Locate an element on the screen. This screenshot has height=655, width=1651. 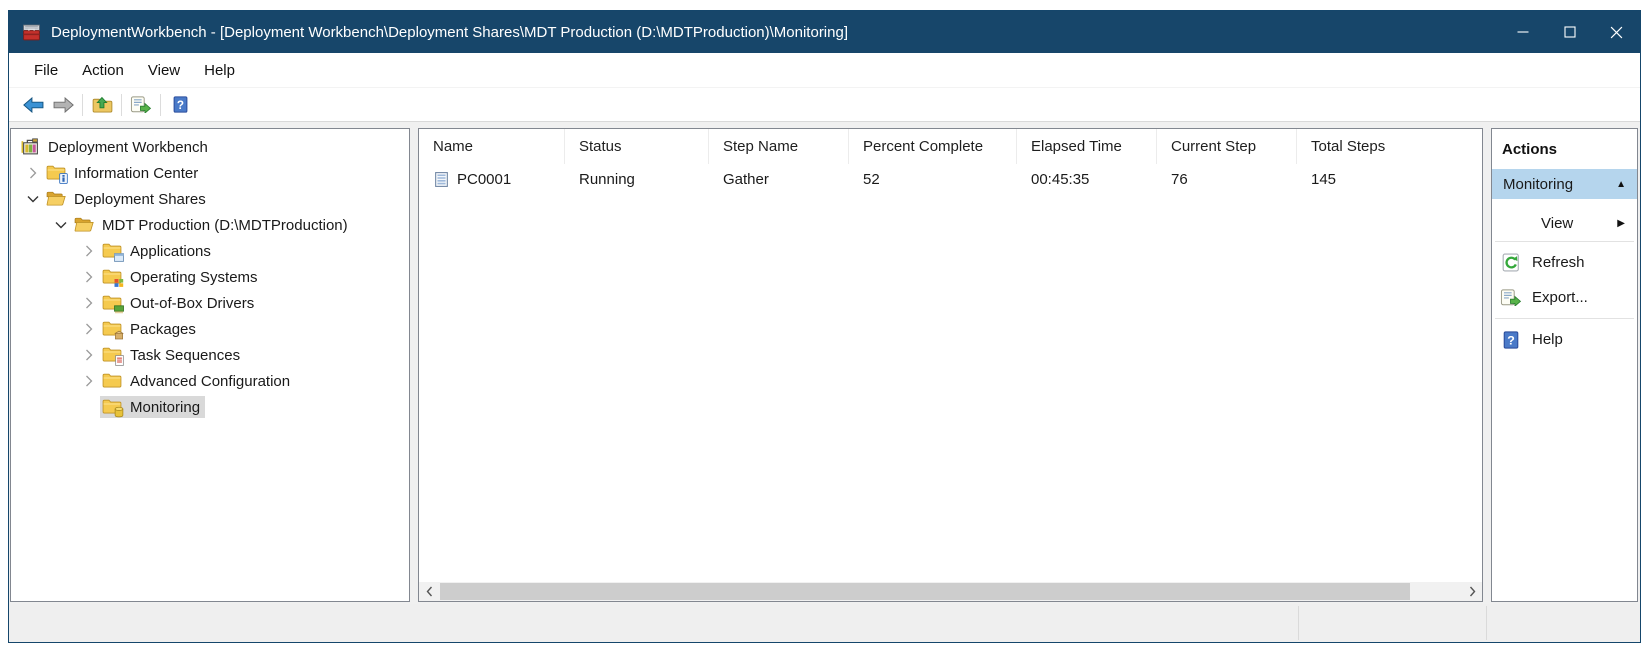
collapse-group-icon: ▲ is located at coordinates (1621, 184).